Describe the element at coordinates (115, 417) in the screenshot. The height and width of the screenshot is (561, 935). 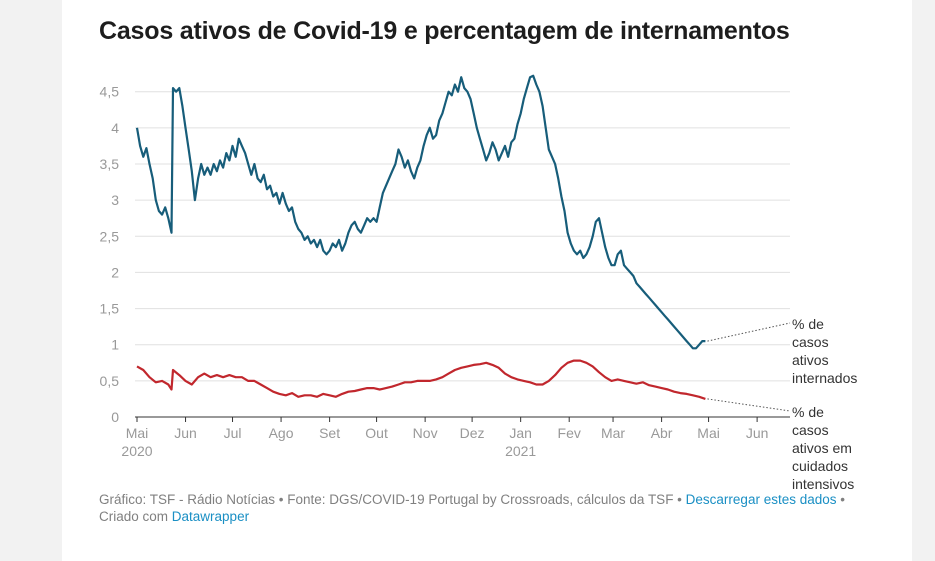
I see `y-tick-label: 0` at that location.